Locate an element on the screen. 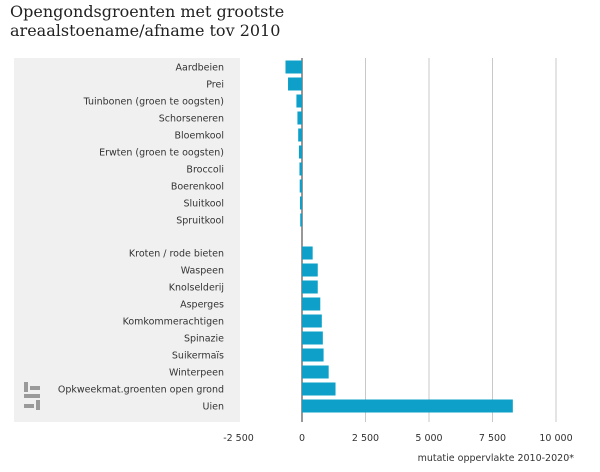 Image resolution: width=600 pixels, height=472 pixels. category-label: Knolselderij is located at coordinates (196, 288).